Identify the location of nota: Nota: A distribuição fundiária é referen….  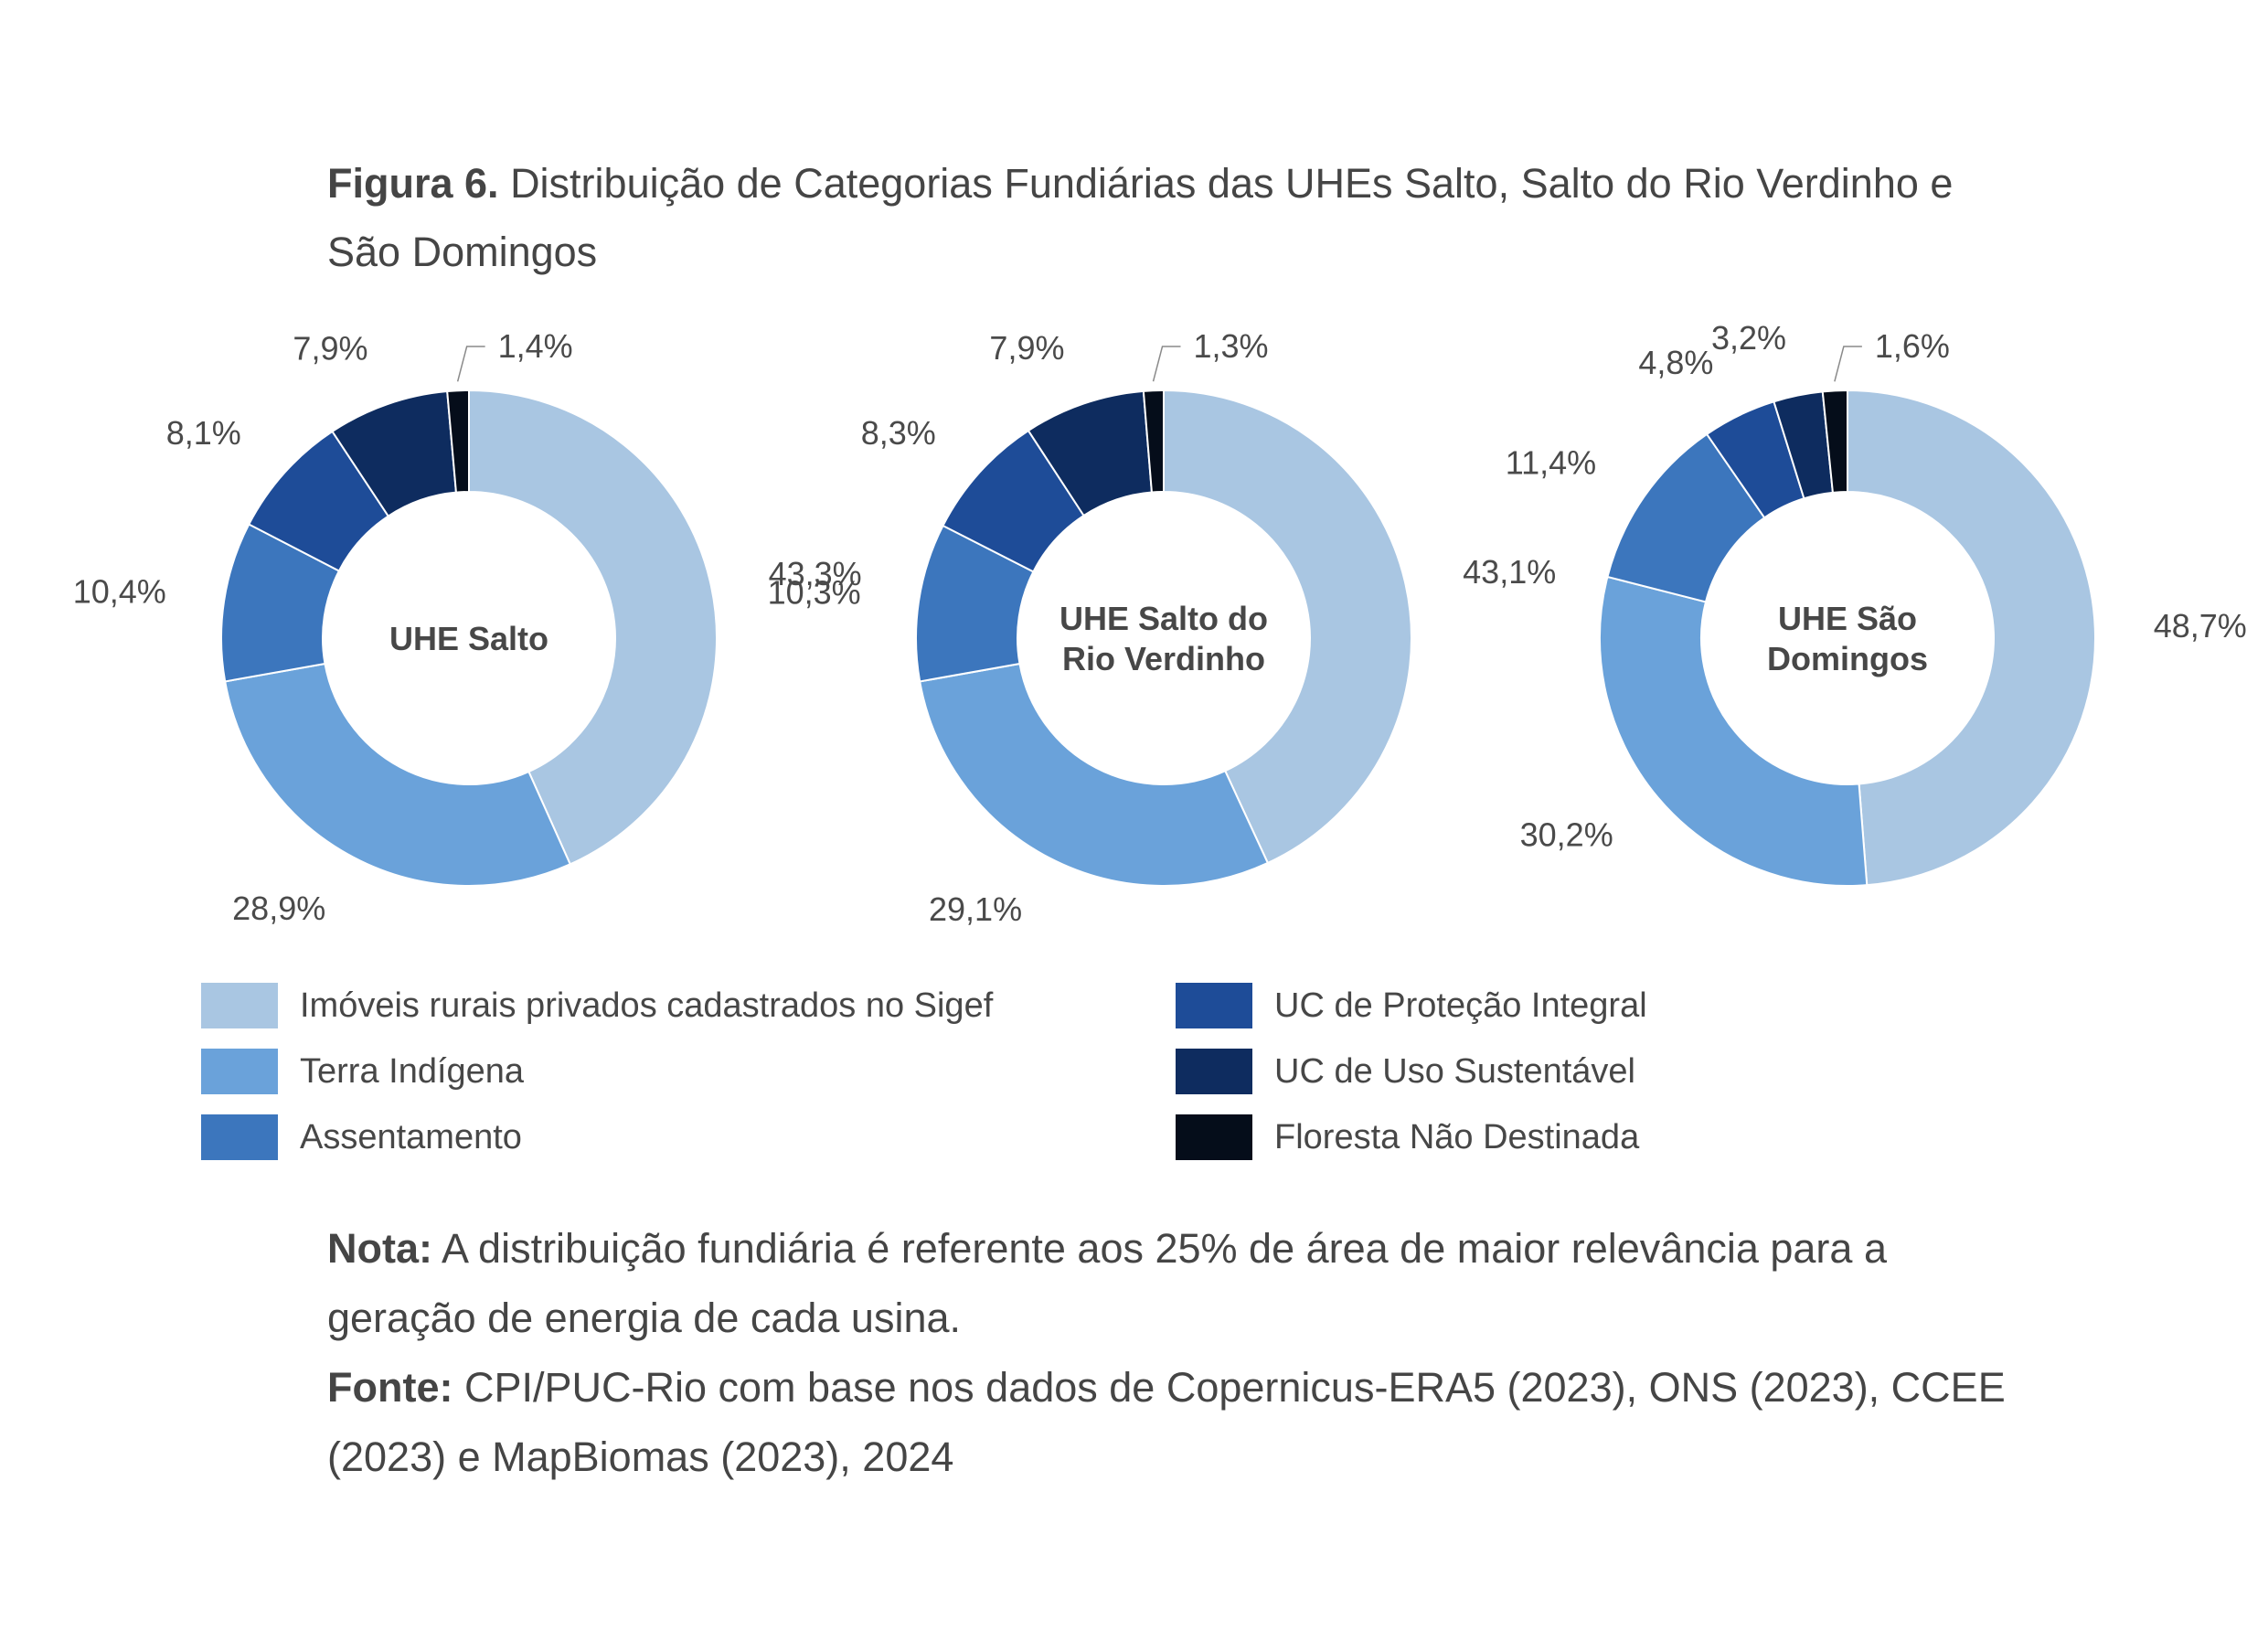
(1186, 1283).